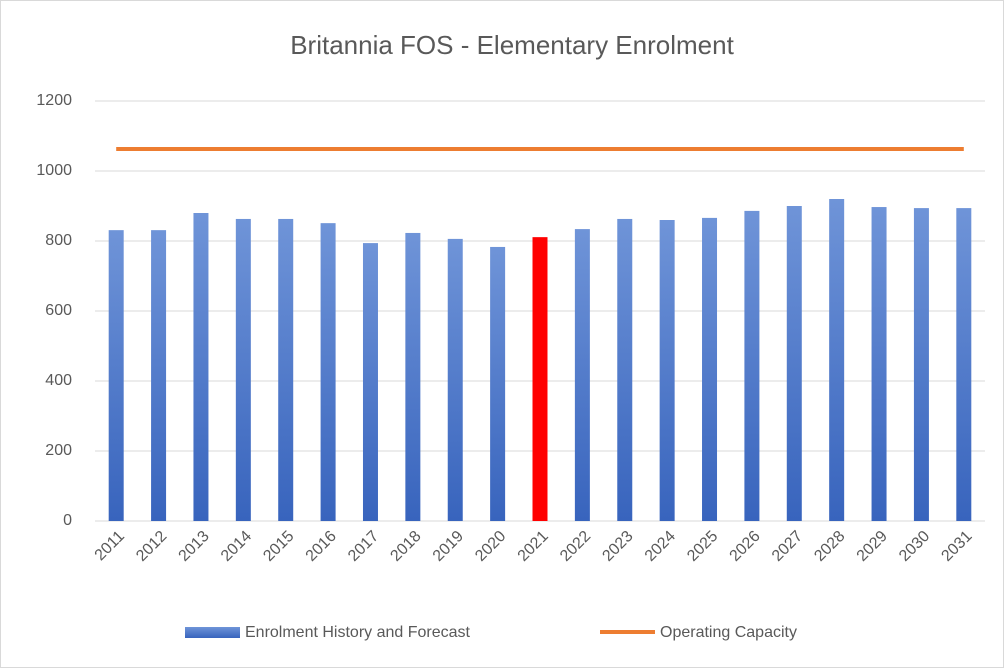 This screenshot has height=669, width=1005. Describe the element at coordinates (58, 310) in the screenshot. I see `y-tick-label: 600` at that location.